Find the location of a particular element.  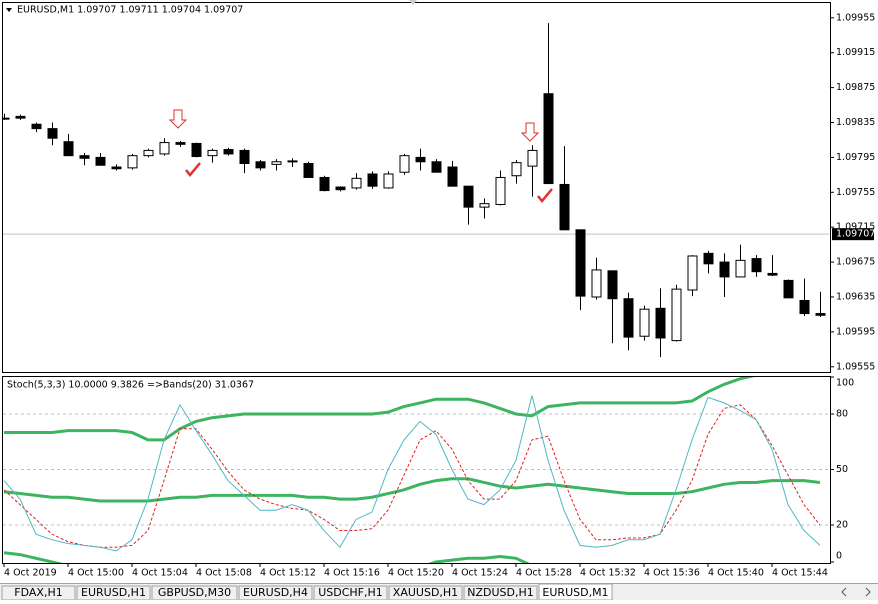

y-tick-label: 1.09555 is located at coordinates (855, 366).